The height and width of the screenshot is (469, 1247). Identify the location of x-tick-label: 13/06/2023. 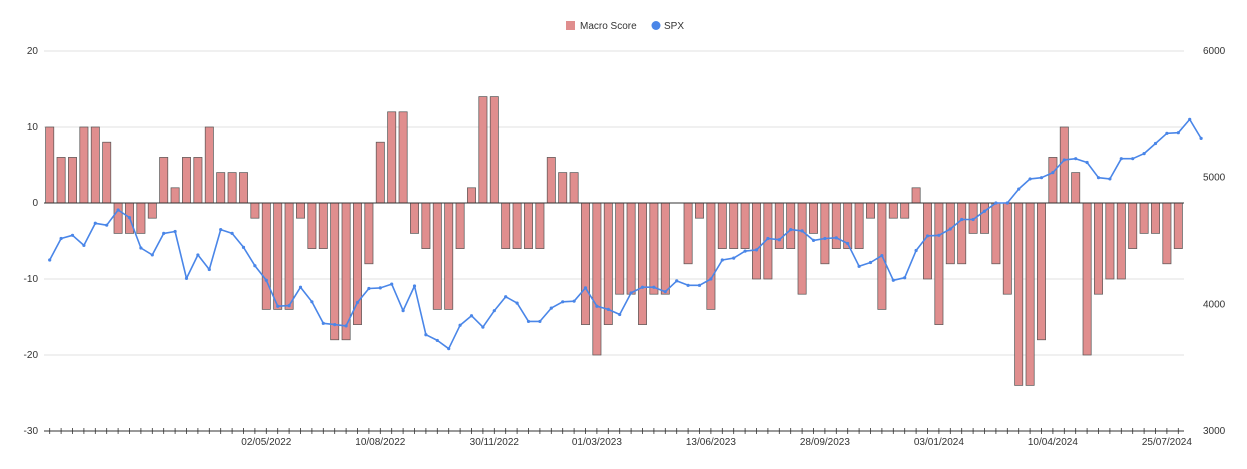
(711, 442).